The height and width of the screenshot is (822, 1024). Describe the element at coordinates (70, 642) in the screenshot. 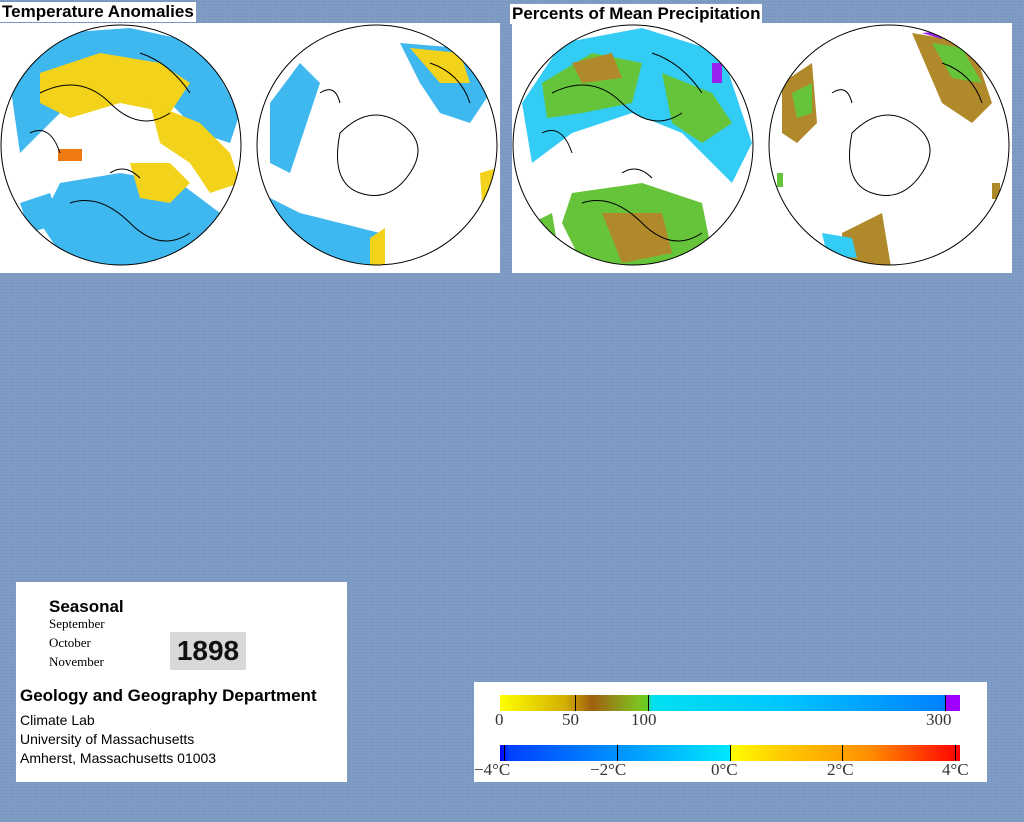

I see `month-label: October` at that location.